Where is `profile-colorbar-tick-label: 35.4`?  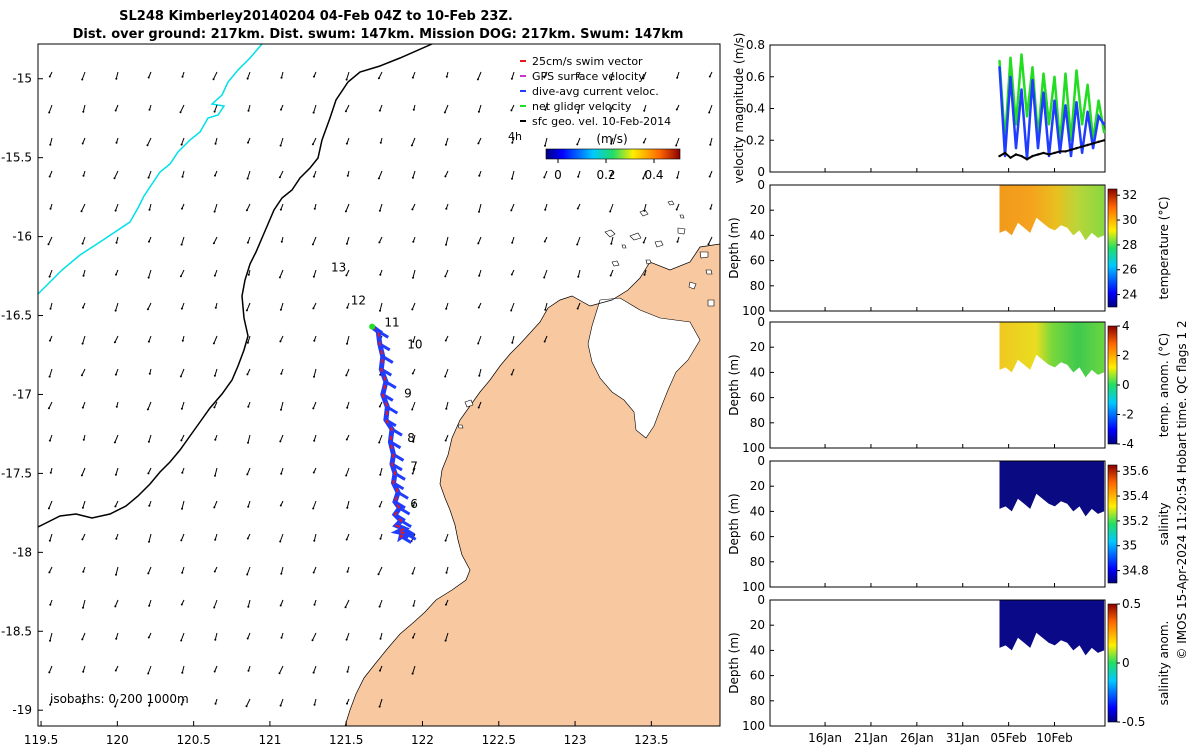
profile-colorbar-tick-label: 35.4 is located at coordinates (1135, 496).